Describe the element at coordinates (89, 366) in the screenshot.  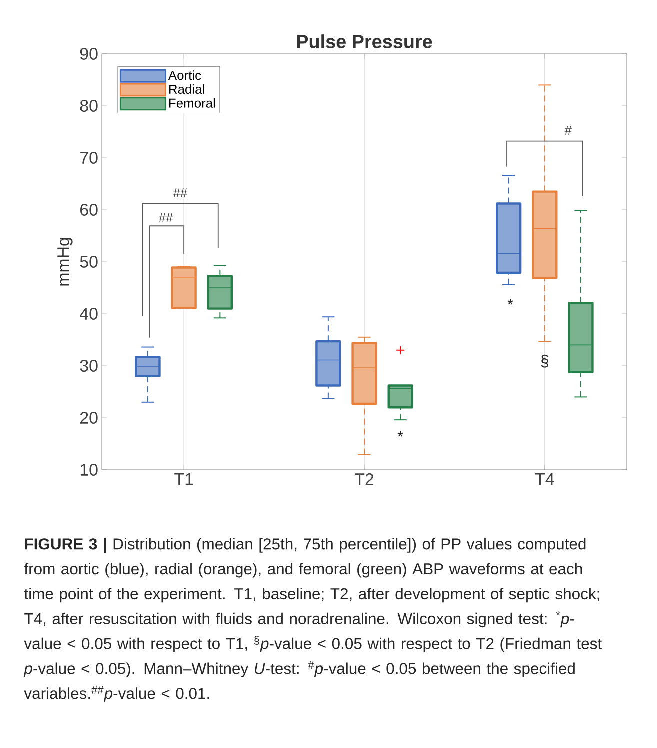
I see `y-tick-label: 30` at that location.